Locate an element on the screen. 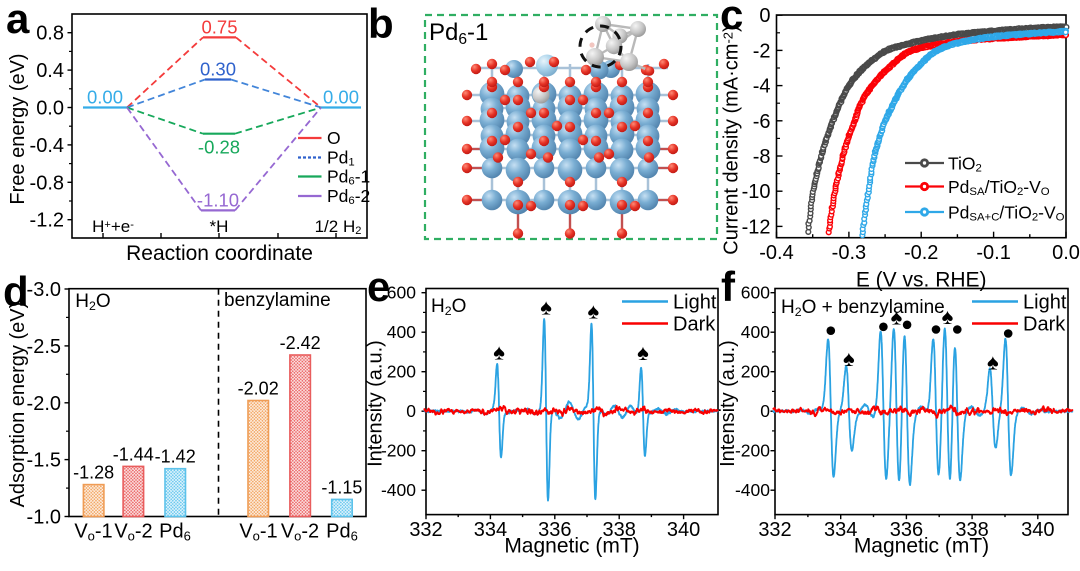 This screenshot has height=571, width=1080. svg-text: 0.75 is located at coordinates (219, 26).